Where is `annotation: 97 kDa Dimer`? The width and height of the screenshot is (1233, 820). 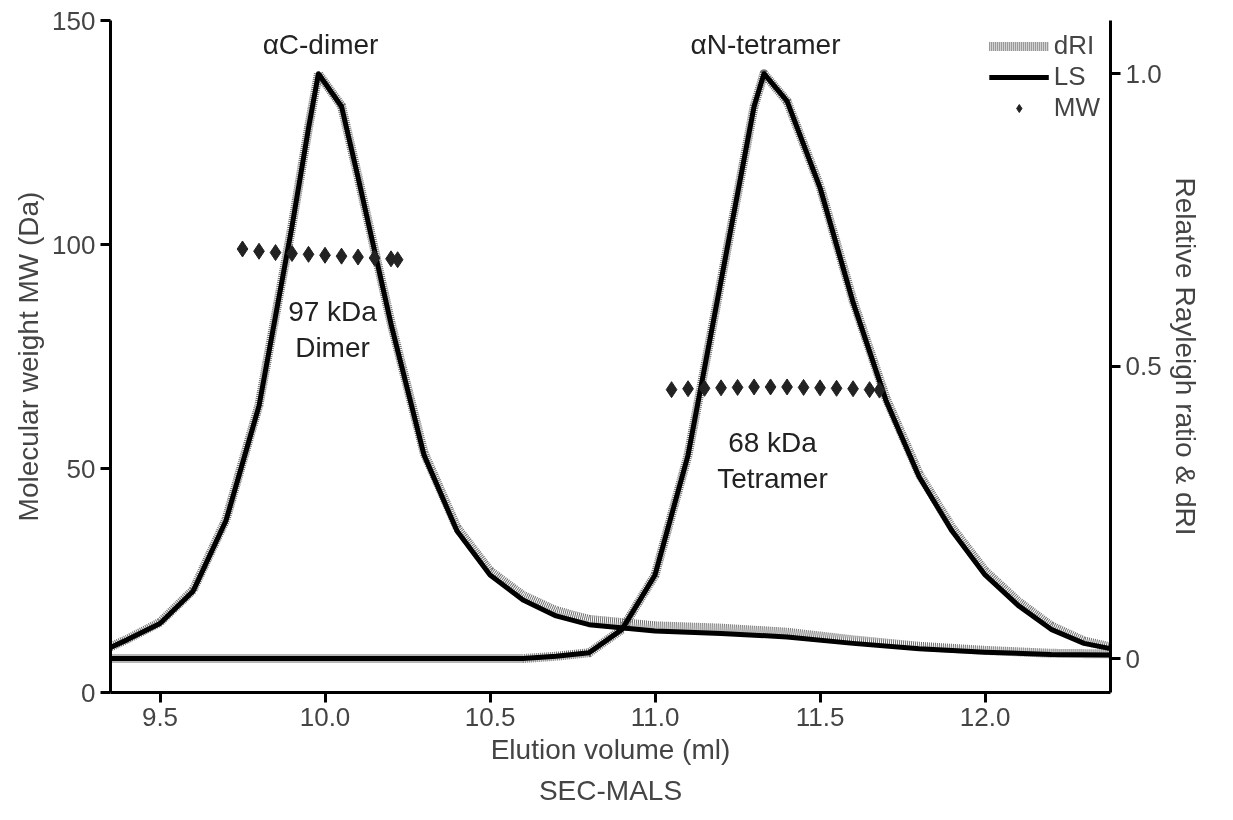
annotation: 97 kDa Dimer is located at coordinates (333, 329).